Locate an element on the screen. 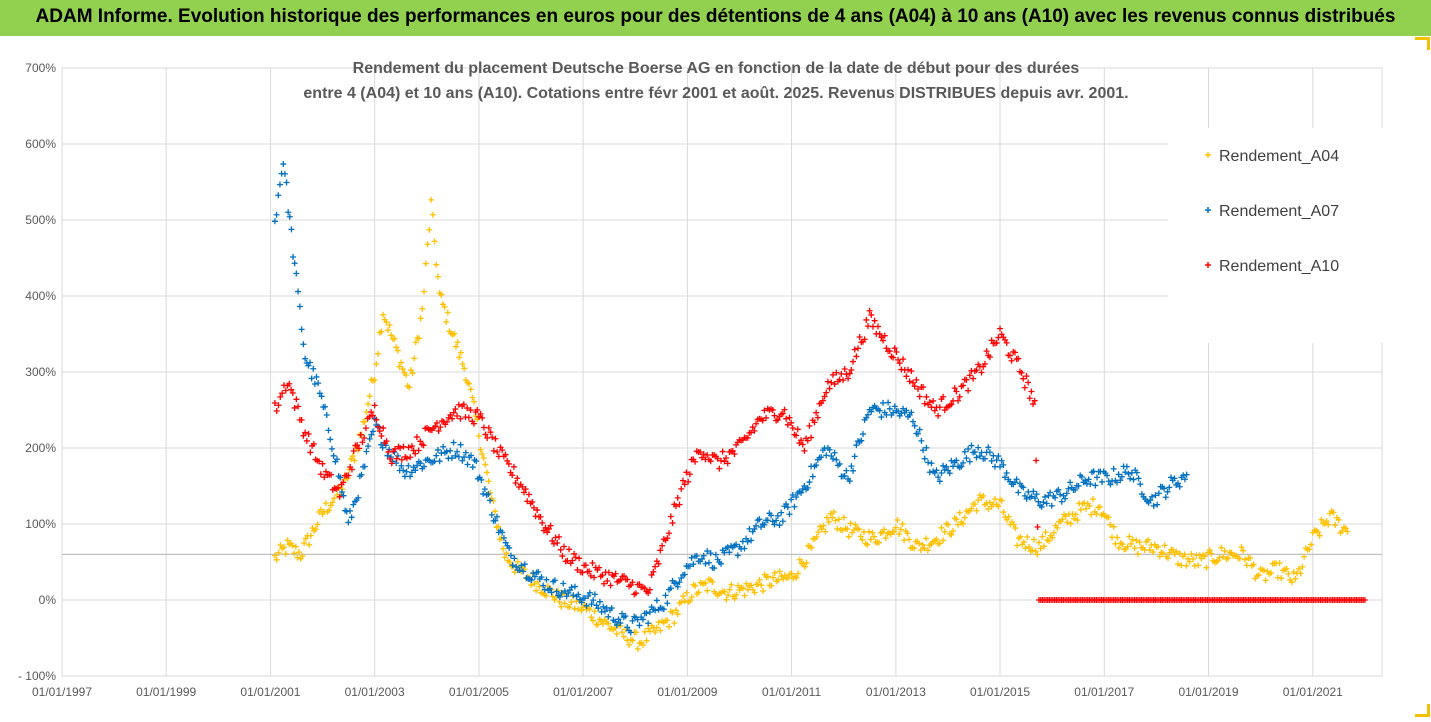 This screenshot has height=722, width=1431. y-tick-label: 500% is located at coordinates (40, 220).